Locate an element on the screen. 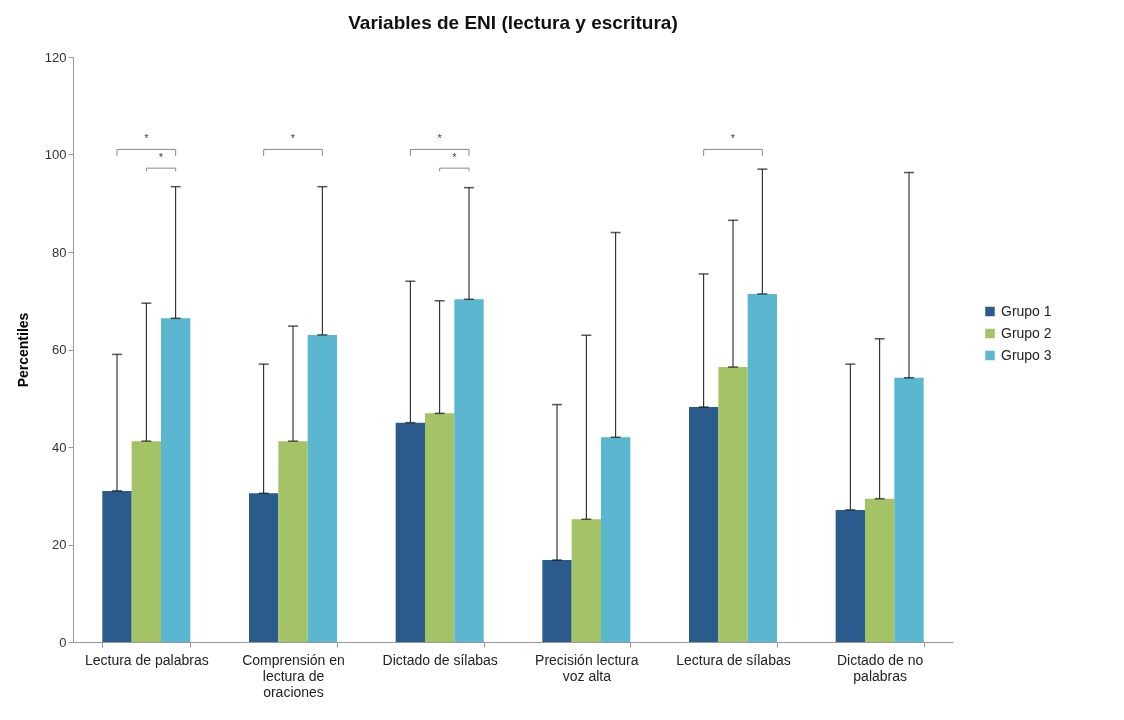  legend-label: Grupo 1 is located at coordinates (1026, 310).